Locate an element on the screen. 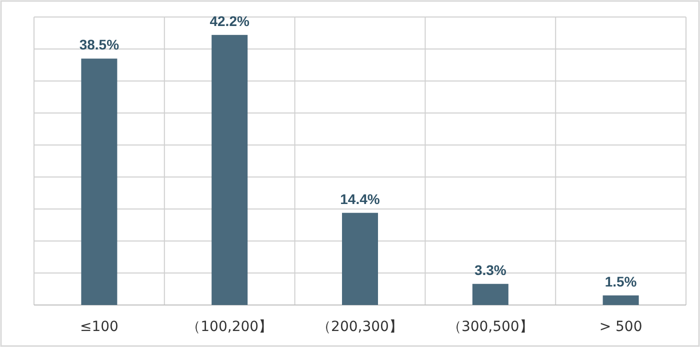  x-tick-label: （200,300】 is located at coordinates (360, 327).